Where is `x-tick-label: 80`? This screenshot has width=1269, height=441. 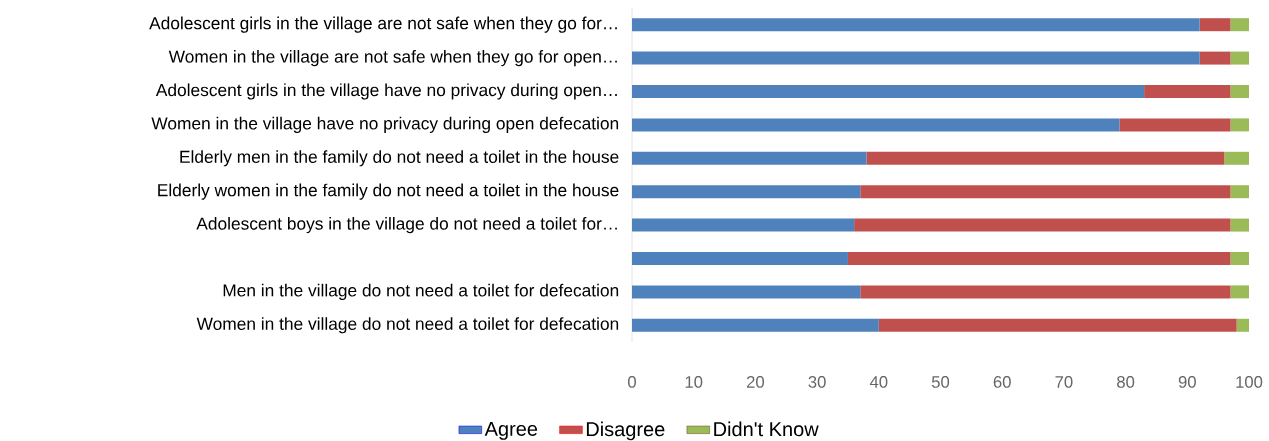 x-tick-label: 80 is located at coordinates (1126, 382).